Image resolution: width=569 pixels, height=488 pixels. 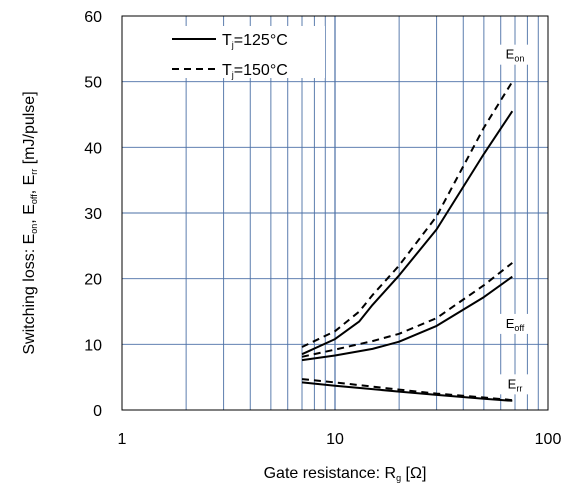 I want to click on legend-background, so click(x=245, y=52).